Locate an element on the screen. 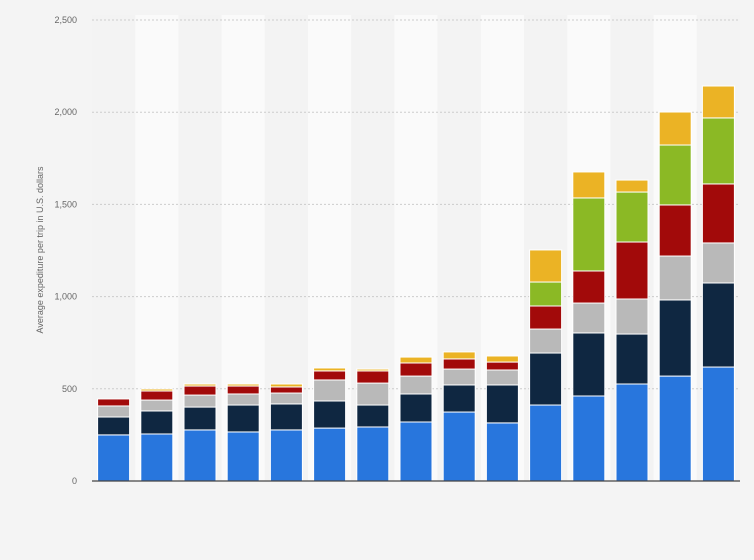 This screenshot has width=754, height=560. y-axis-ticks: 0 500 1,000 1,500 2,000 2,500 is located at coordinates (65, 250).